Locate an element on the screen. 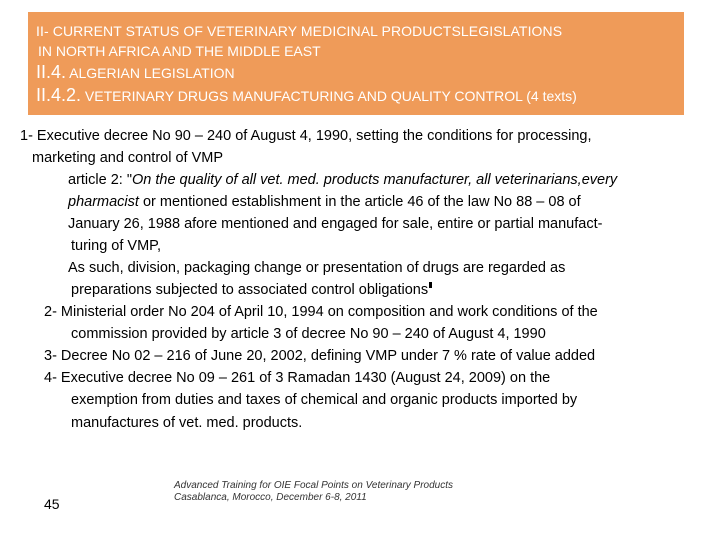 The image size is (720, 540). footer-note-line-2: Casablanca, Morocco, December 6-8, 2011 is located at coordinates (270, 497).